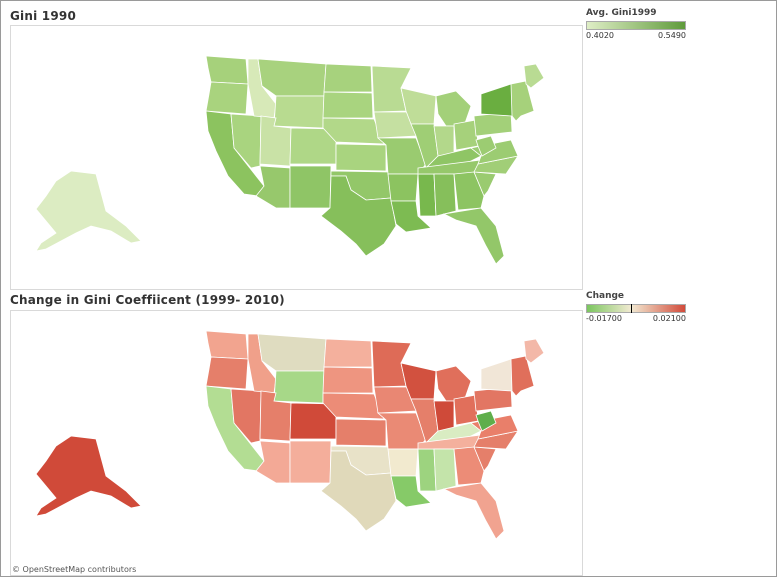 Image resolution: width=777 pixels, height=577 pixels. Describe the element at coordinates (43, 16) in the screenshot. I see `map-title-gini-1990: Gini 1990` at that location.